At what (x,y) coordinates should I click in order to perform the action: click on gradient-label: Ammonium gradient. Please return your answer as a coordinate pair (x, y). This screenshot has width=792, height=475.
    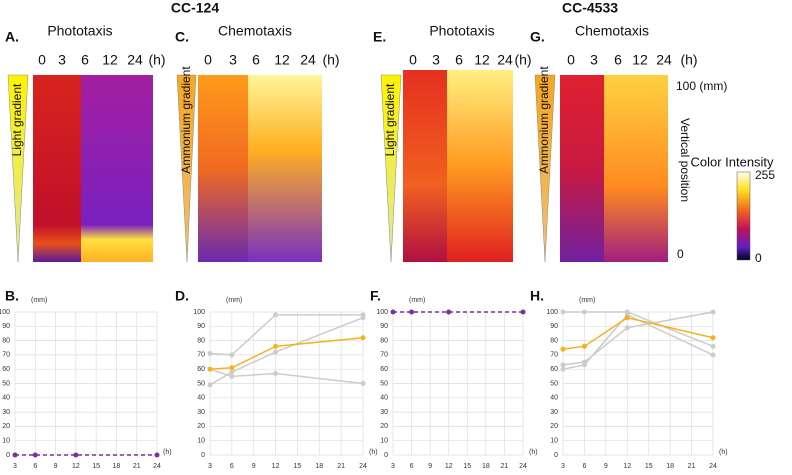
    Looking at the image, I should click on (186, 120).